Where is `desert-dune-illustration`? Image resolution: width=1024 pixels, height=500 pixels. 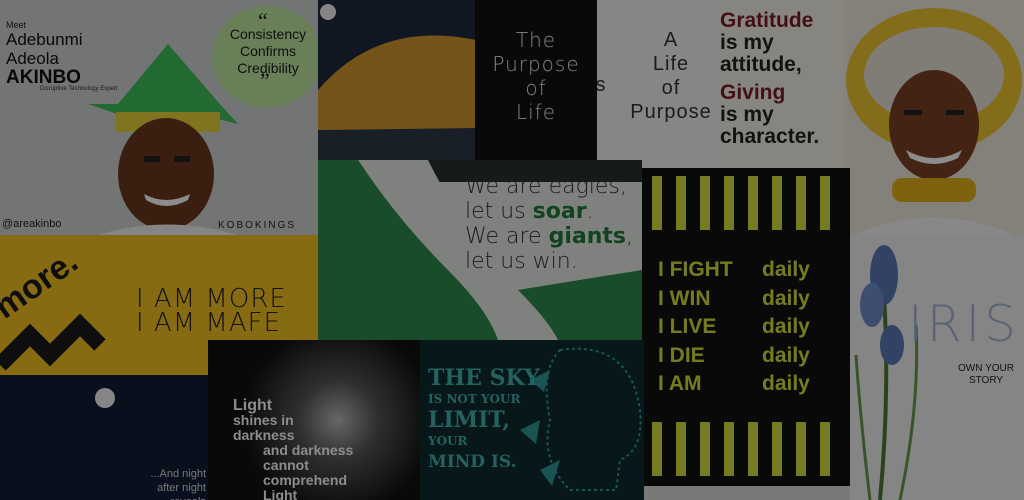
desert-dune-illustration is located at coordinates (397, 82).